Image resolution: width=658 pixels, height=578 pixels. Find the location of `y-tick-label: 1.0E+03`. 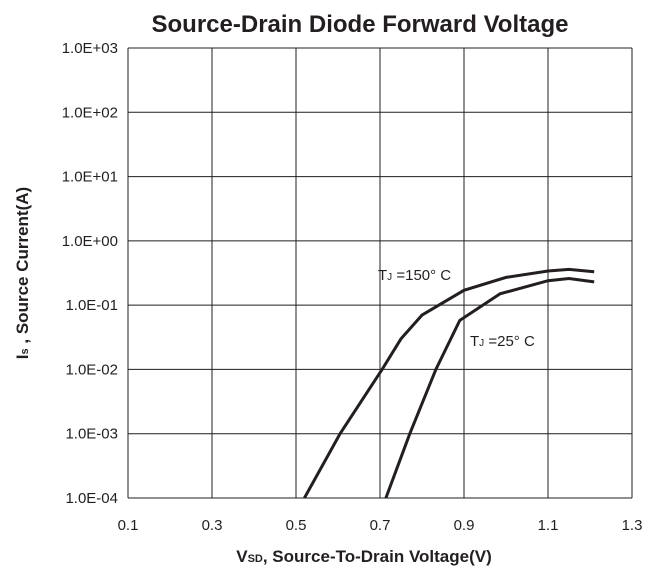

y-tick-label: 1.0E+03 is located at coordinates (90, 48).